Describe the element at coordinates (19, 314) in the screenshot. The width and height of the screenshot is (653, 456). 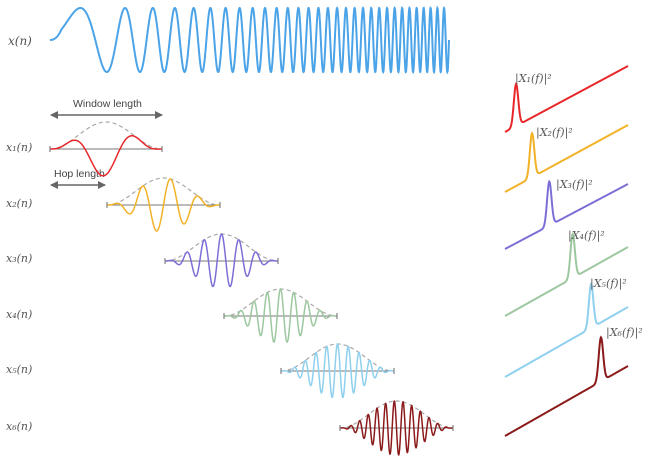
I see `frame-label-4: x₄(n)` at that location.